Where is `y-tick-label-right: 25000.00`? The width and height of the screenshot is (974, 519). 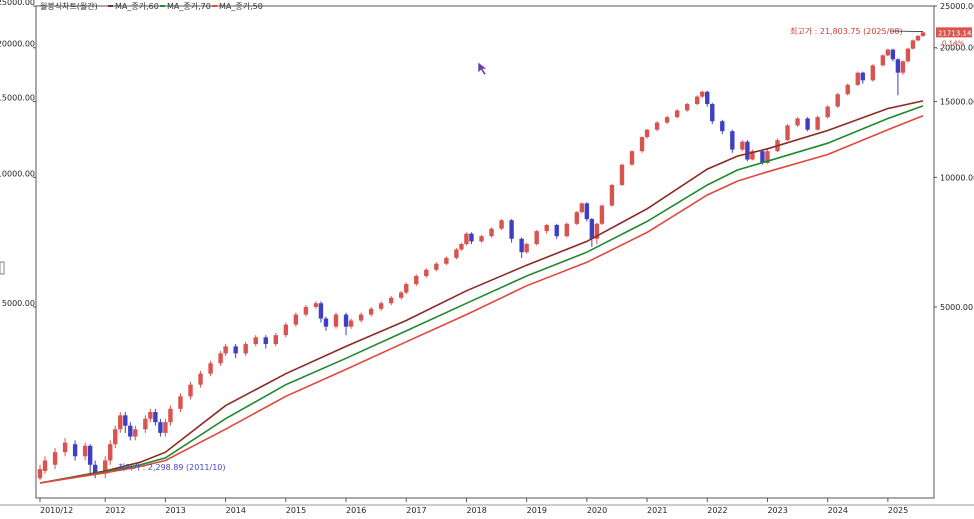 y-tick-label-right: 25000.00 is located at coordinates (957, 6).